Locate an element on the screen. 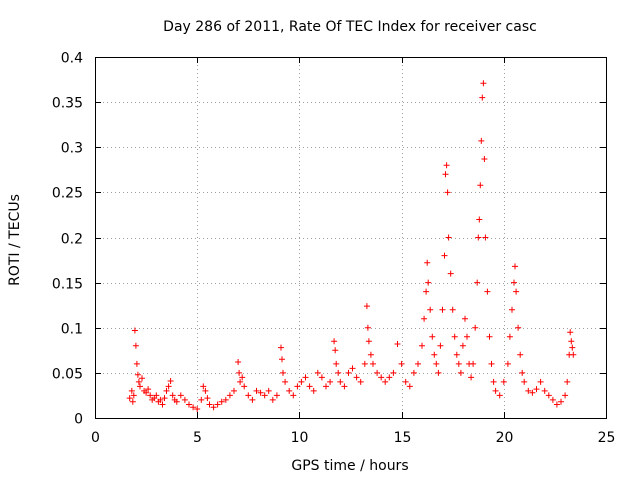  x-tick-label: 15 is located at coordinates (403, 438).